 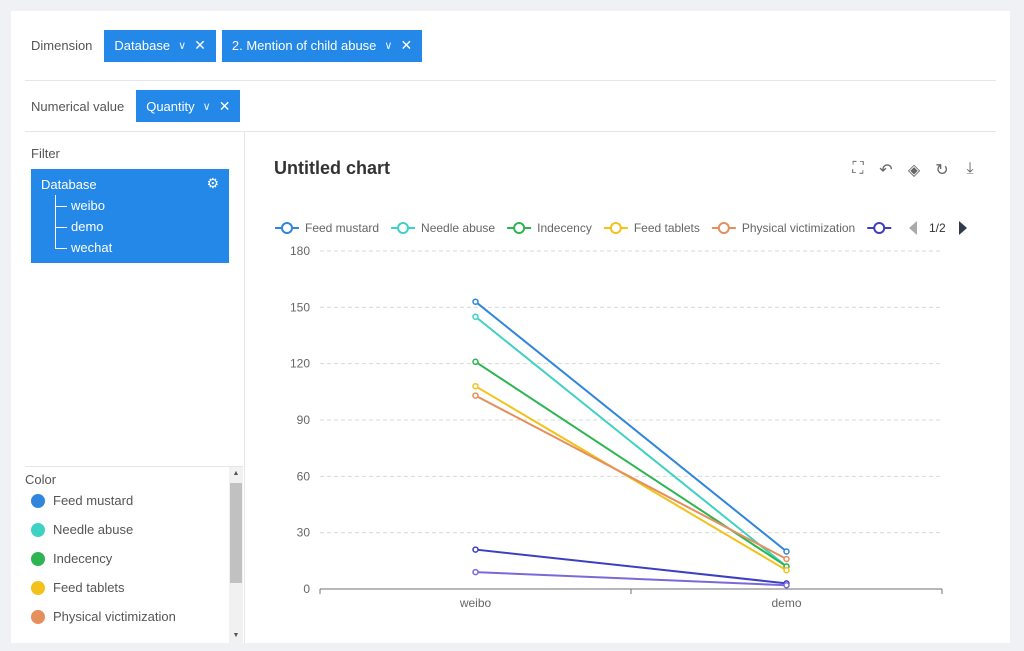 I want to click on x-tick-label: demo, so click(x=786, y=603).